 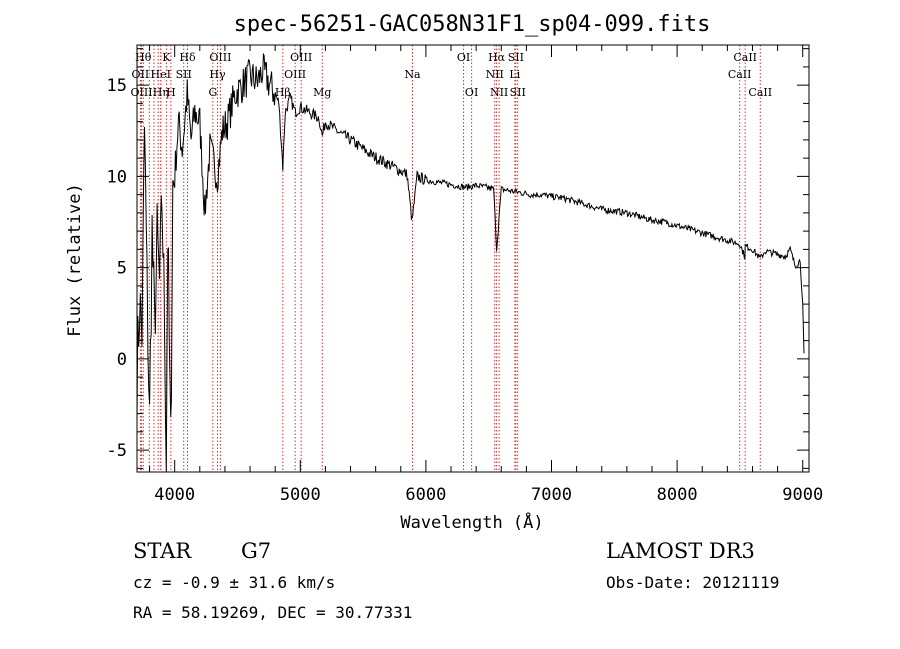 What do you see at coordinates (514, 74) in the screenshot?
I see `line-label: Li` at bounding box center [514, 74].